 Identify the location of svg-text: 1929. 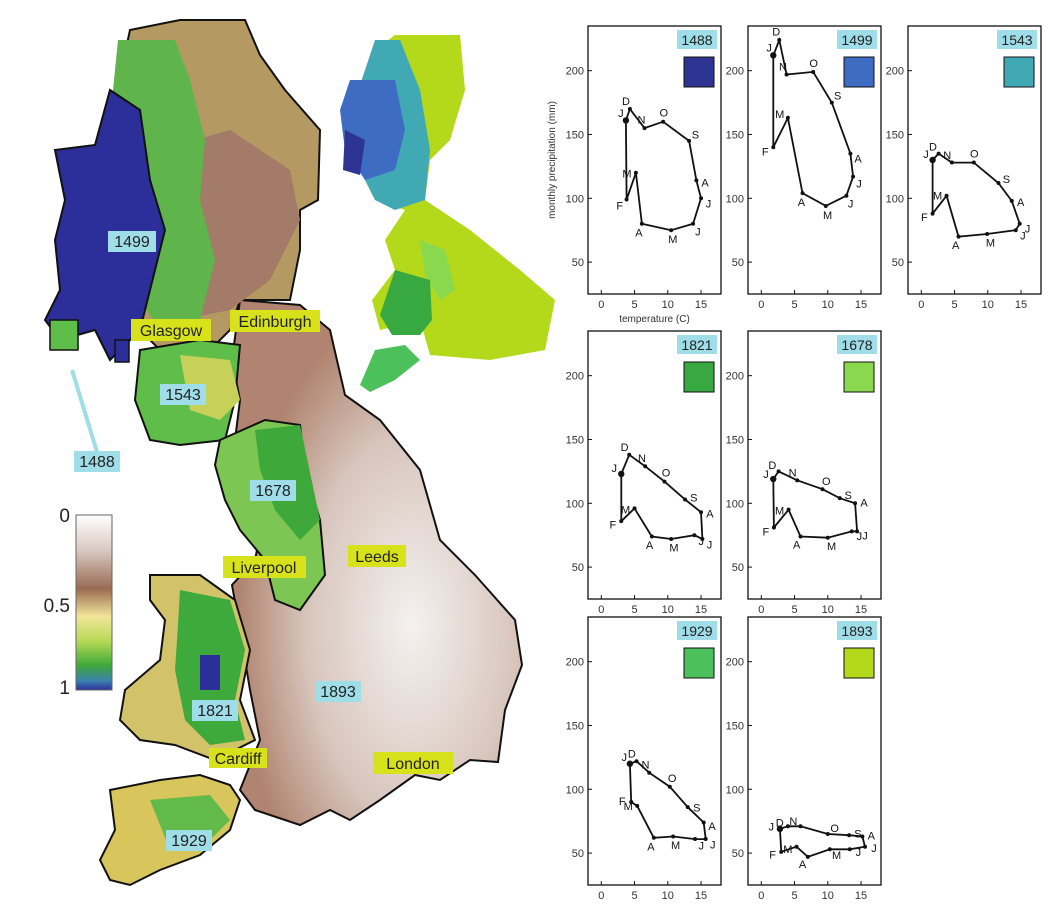
(189, 841).